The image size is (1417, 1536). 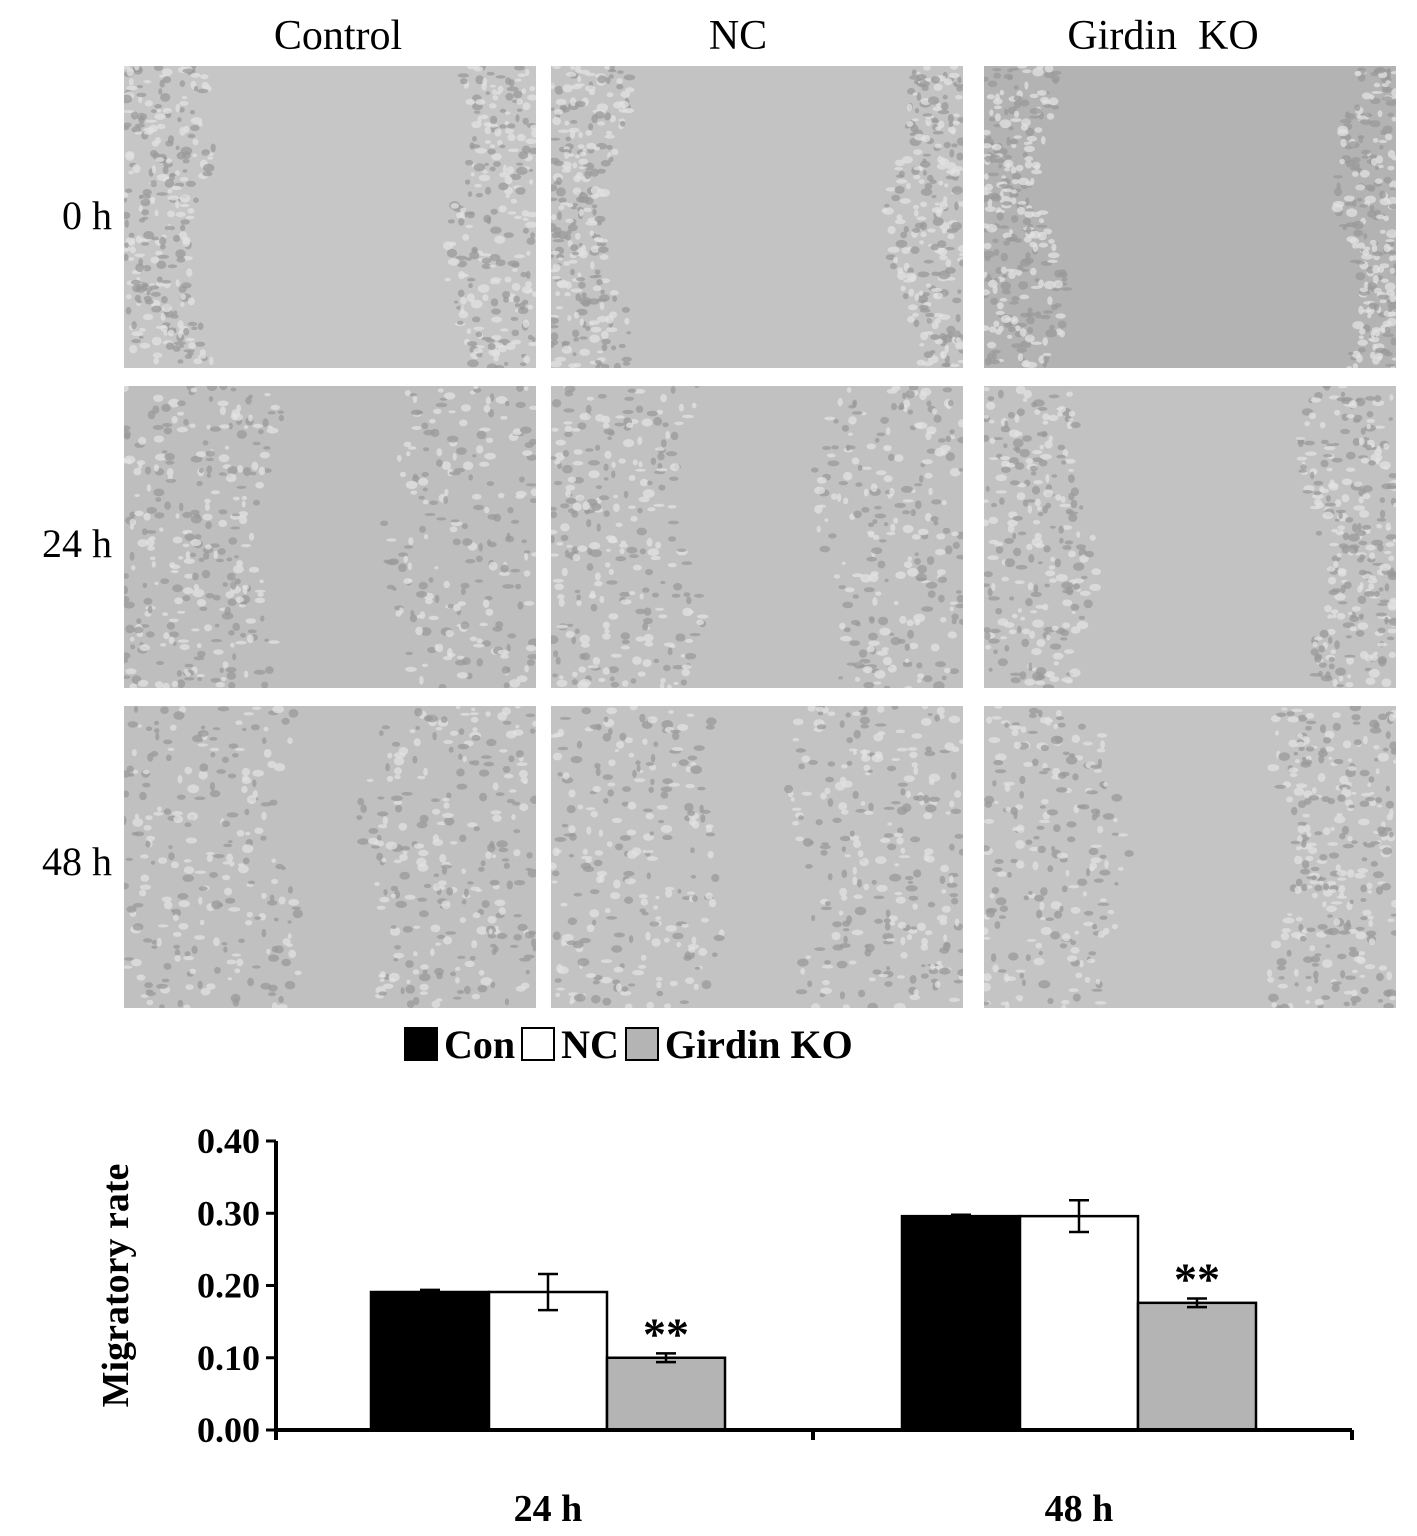 What do you see at coordinates (228, 1286) in the screenshot?
I see `y-tick-label-2: 0.20` at bounding box center [228, 1286].